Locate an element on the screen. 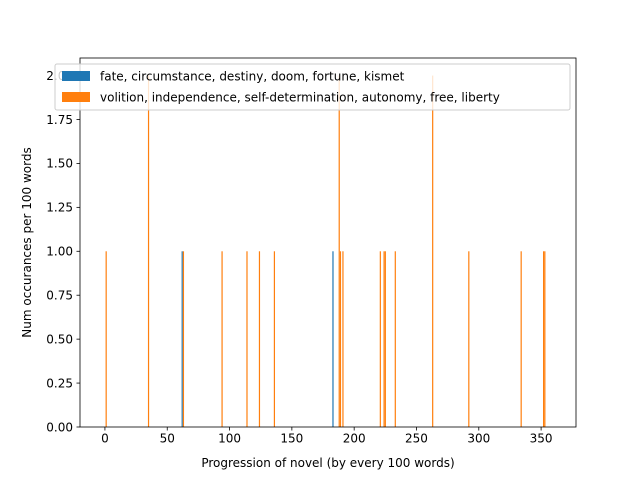 Image resolution: width=640 pixels, height=480 pixels. legend-box is located at coordinates (312, 87).